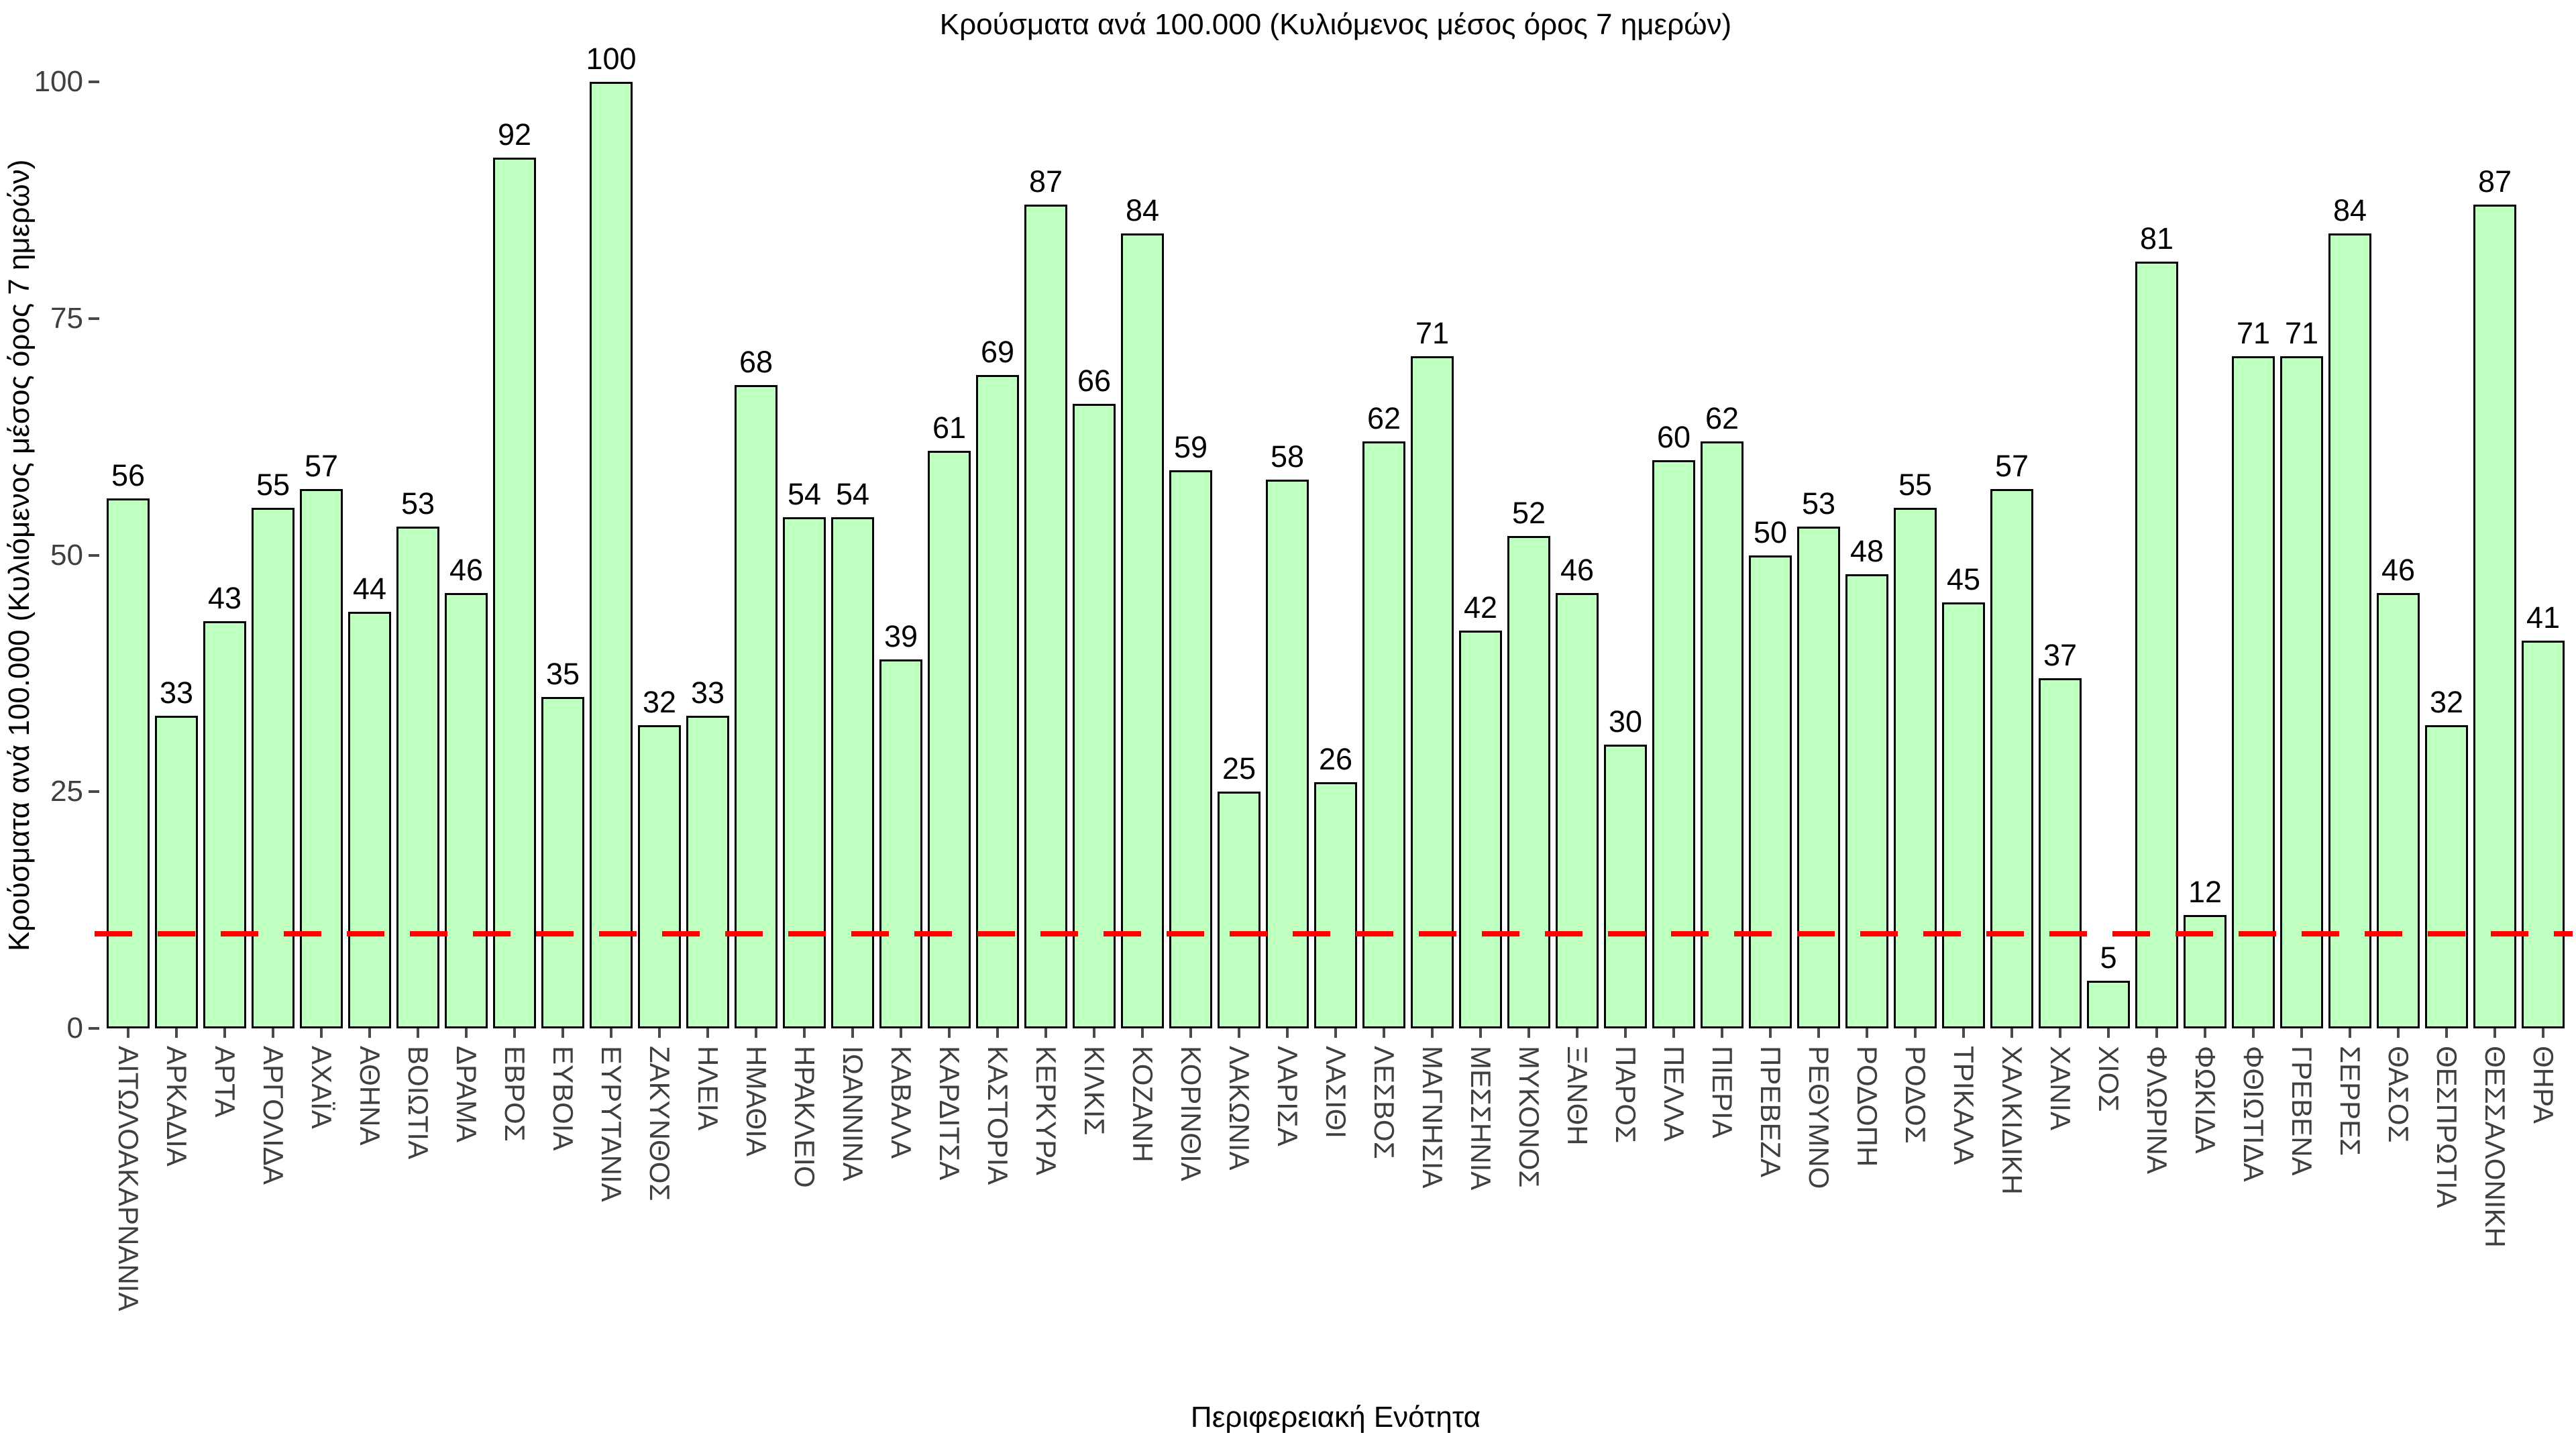  I want to click on x-tick-slot: ΛΑΚΩΝΙΑ, so click(1239, 1216).